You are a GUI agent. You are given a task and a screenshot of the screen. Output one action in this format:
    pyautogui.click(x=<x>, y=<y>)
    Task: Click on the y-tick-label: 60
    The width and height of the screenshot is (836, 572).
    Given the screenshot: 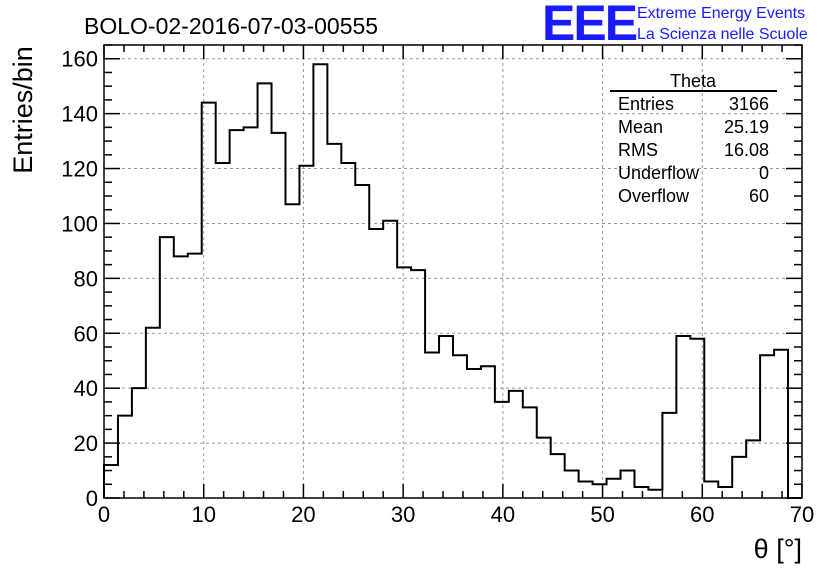 What is the action you would take?
    pyautogui.click(x=86, y=333)
    